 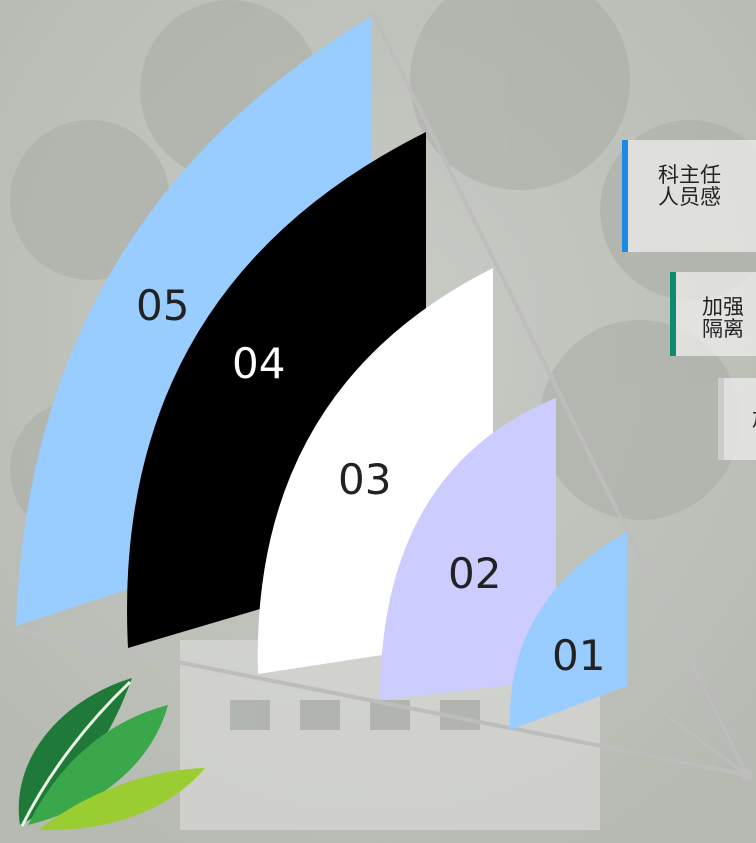 What do you see at coordinates (723, 329) in the screenshot?
I see `callout-2-line2: 隔离` at bounding box center [723, 329].